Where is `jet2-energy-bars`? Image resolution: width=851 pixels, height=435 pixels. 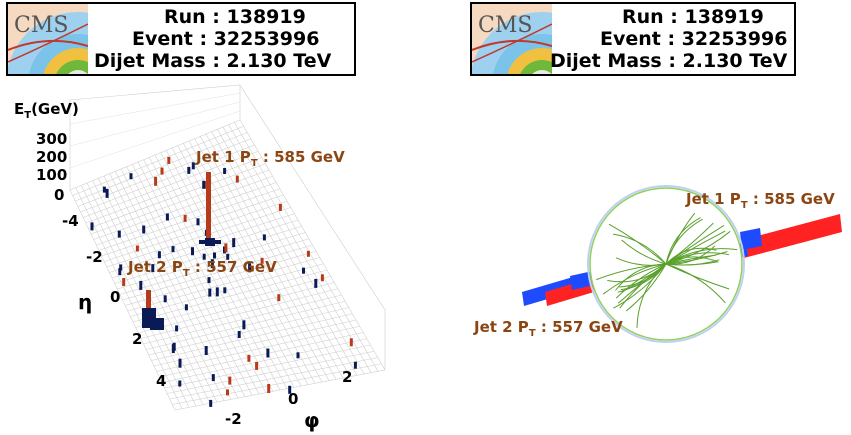 jet2-energy-bars is located at coordinates (558, 289).